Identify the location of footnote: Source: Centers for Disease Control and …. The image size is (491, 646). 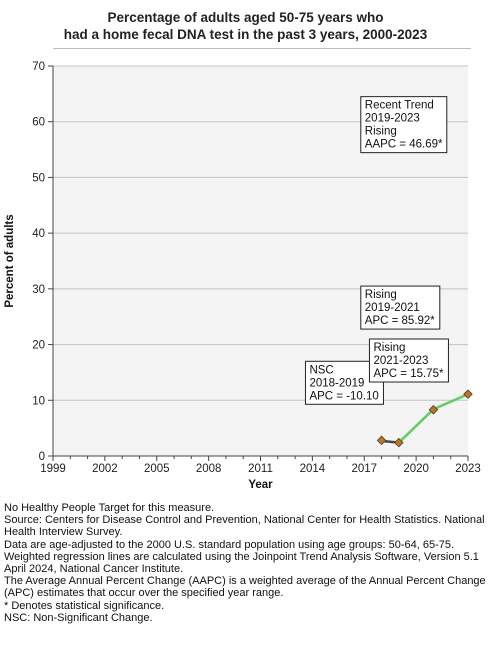
(244, 526).